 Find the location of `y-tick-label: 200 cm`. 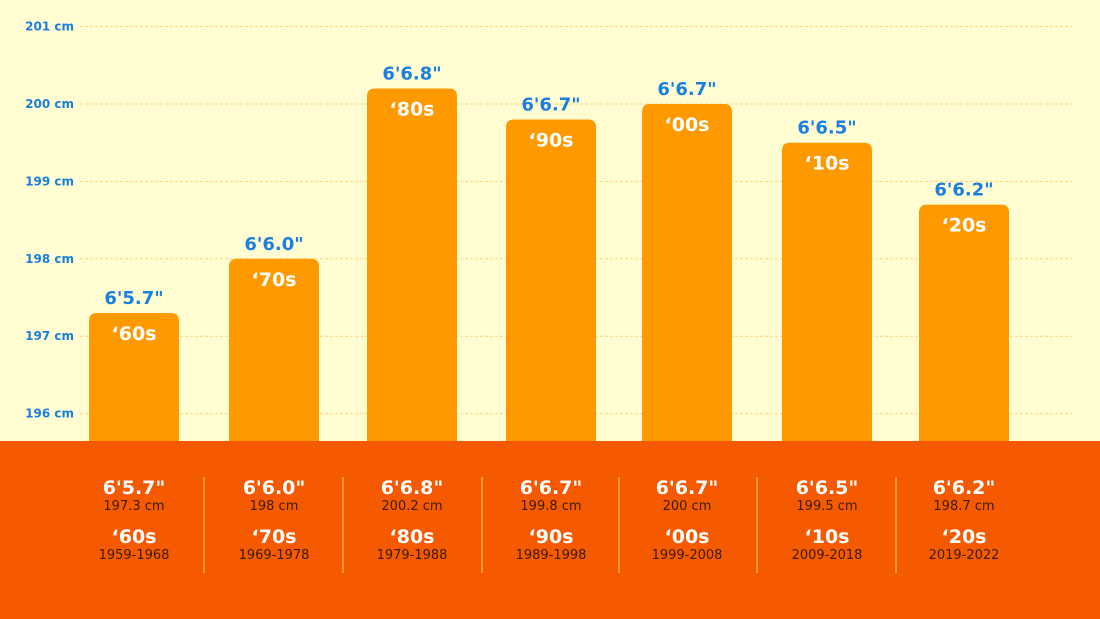

y-tick-label: 200 cm is located at coordinates (49, 104).